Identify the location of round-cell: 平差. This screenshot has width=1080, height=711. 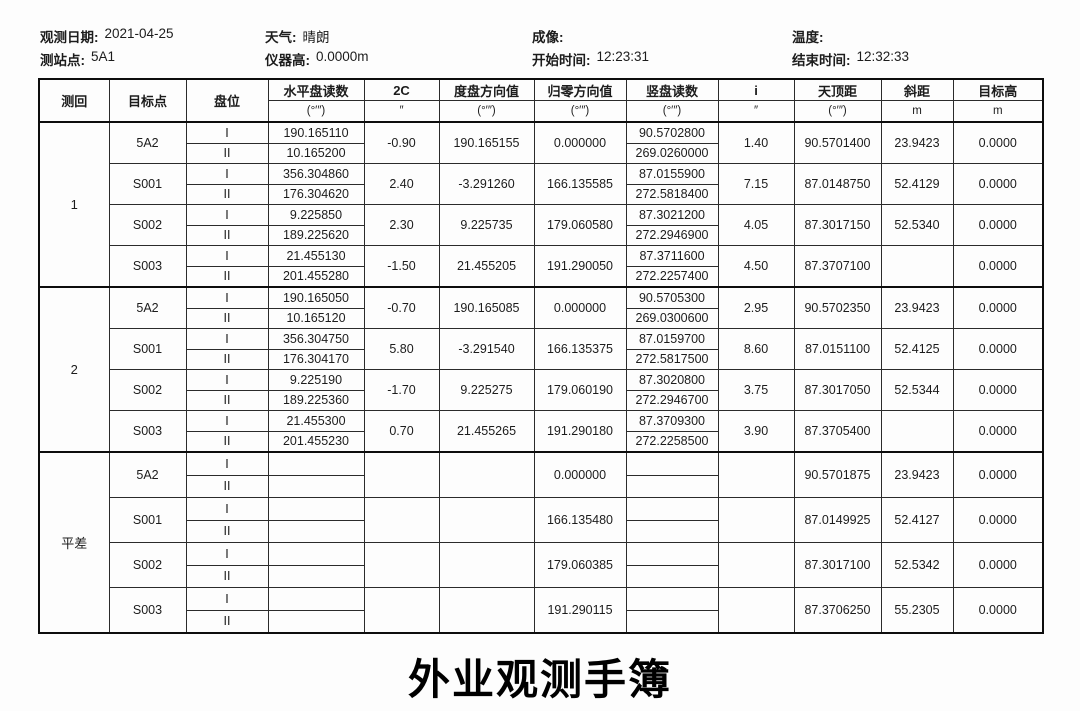
(74, 542).